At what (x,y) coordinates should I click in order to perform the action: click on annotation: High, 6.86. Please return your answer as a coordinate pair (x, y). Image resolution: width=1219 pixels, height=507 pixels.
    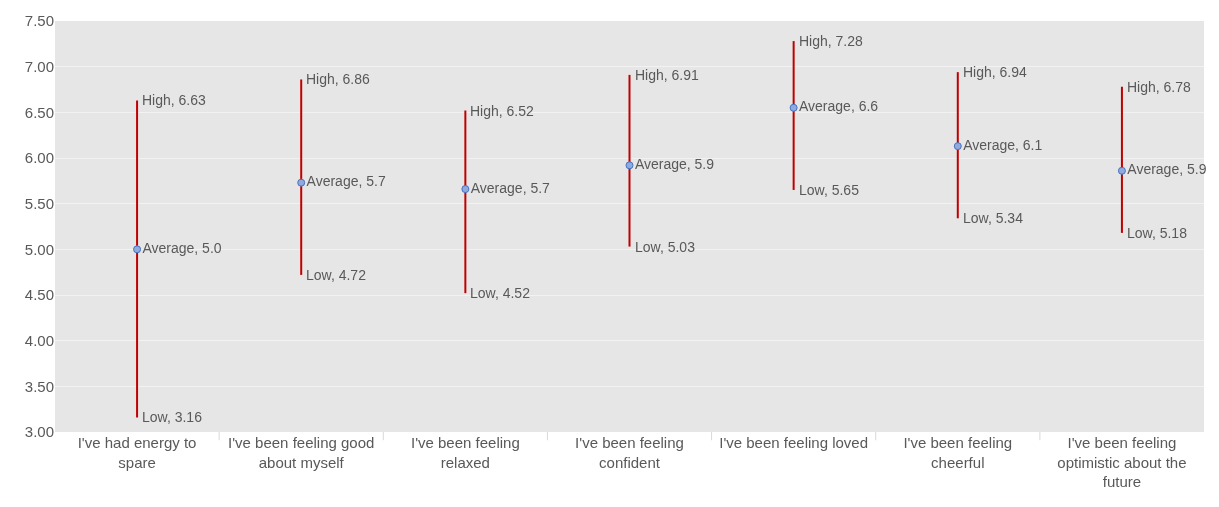
    Looking at the image, I should click on (338, 79).